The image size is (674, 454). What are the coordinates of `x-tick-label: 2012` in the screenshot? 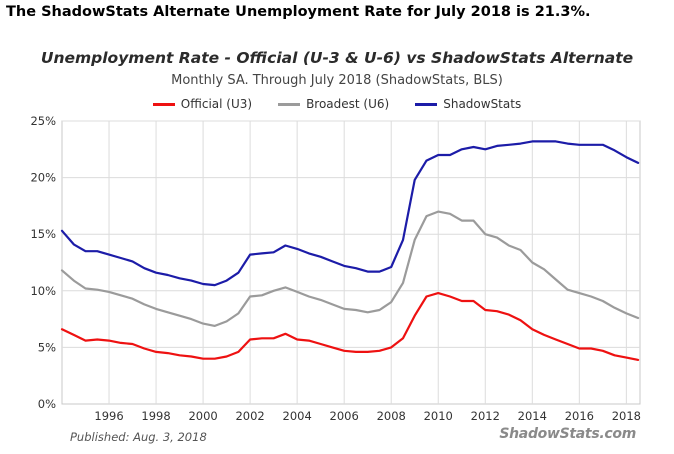 It's located at (485, 416).